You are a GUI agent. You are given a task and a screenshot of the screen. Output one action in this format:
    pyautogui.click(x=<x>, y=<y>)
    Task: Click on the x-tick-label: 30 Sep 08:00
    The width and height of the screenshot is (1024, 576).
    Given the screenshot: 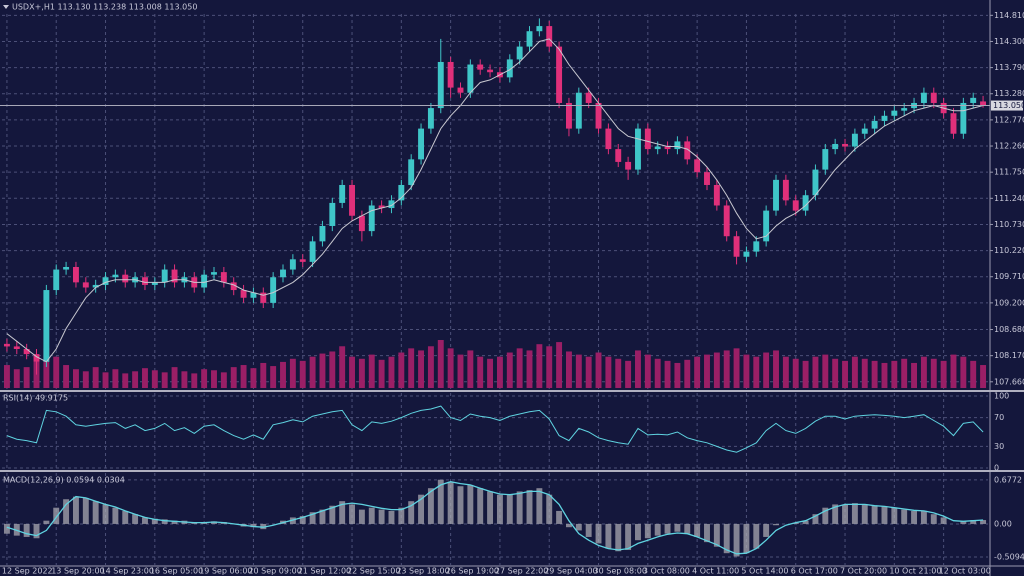 What is the action you would take?
    pyautogui.click(x=620, y=571)
    